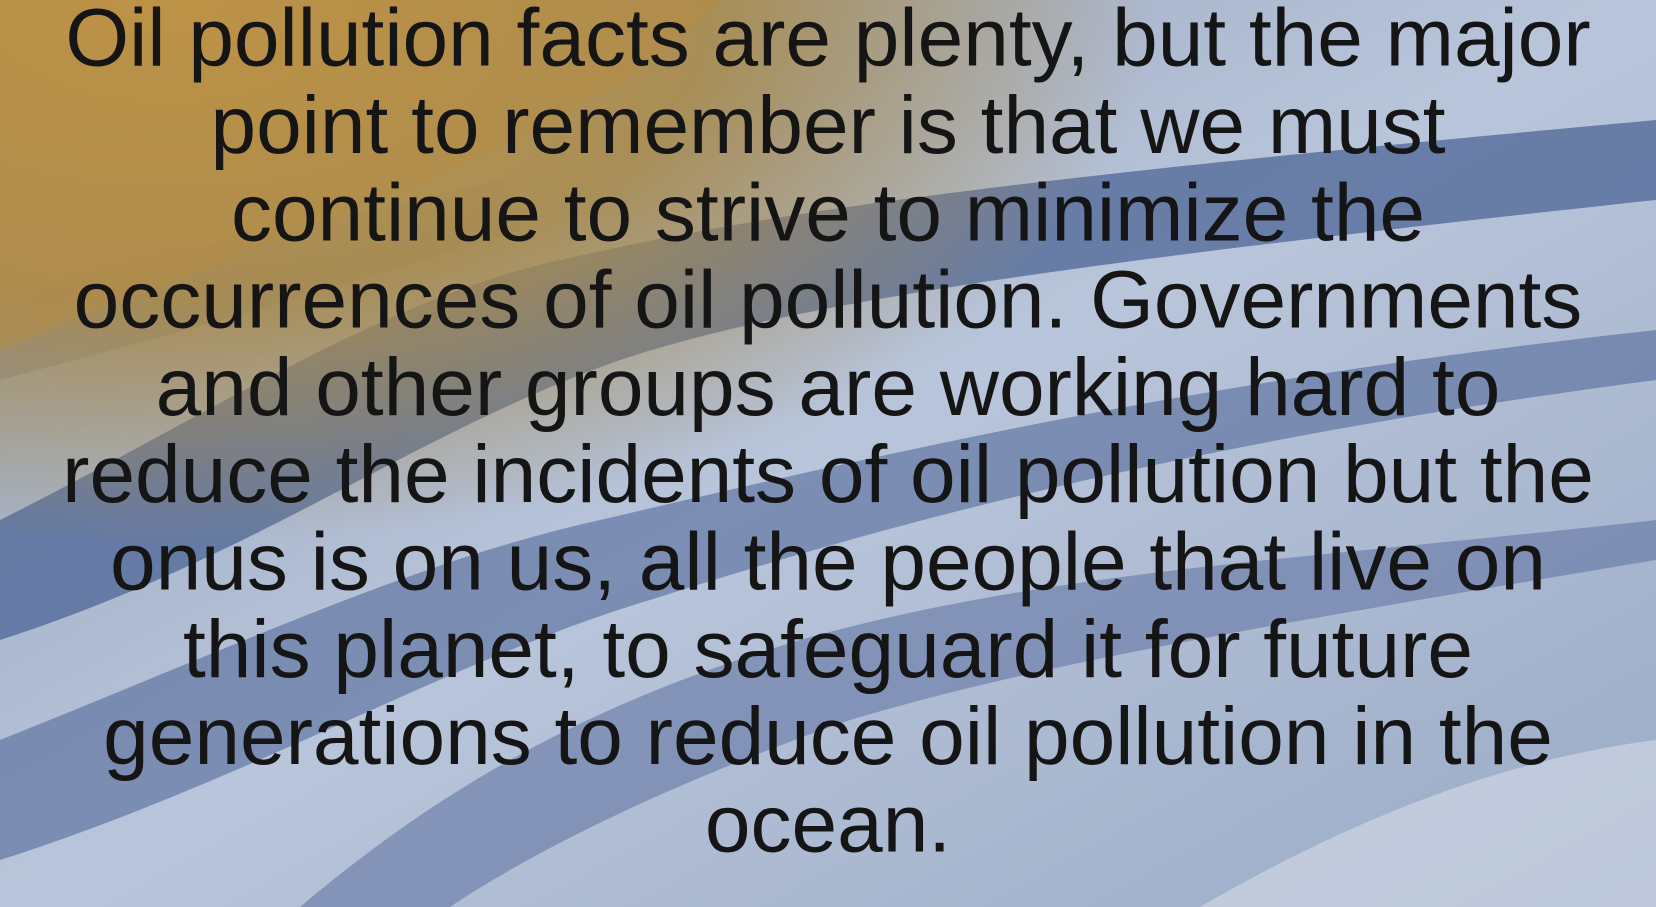  What do you see at coordinates (828, 387) in the screenshot?
I see `text-line: and other groups are working hard to` at bounding box center [828, 387].